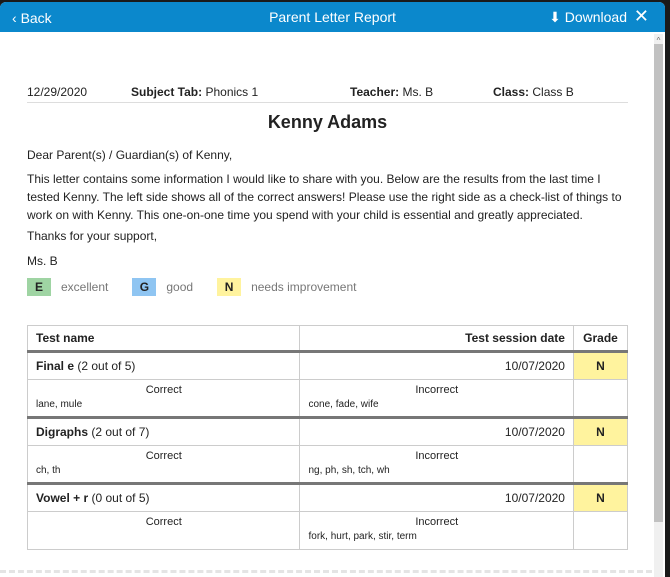 This screenshot has width=670, height=577. Describe the element at coordinates (180, 287) in the screenshot. I see `legend-label: good` at that location.